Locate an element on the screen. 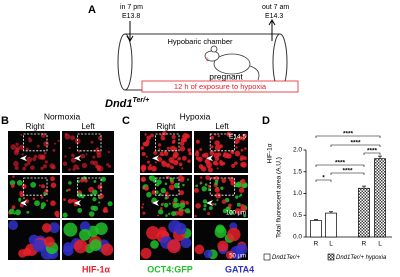 This screenshot has height=277, width=400. arrow-out is located at coordinates (272, 30).